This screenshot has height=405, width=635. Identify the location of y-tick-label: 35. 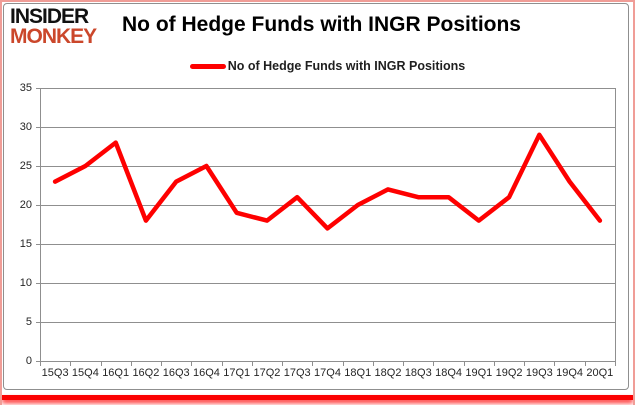
(25, 88).